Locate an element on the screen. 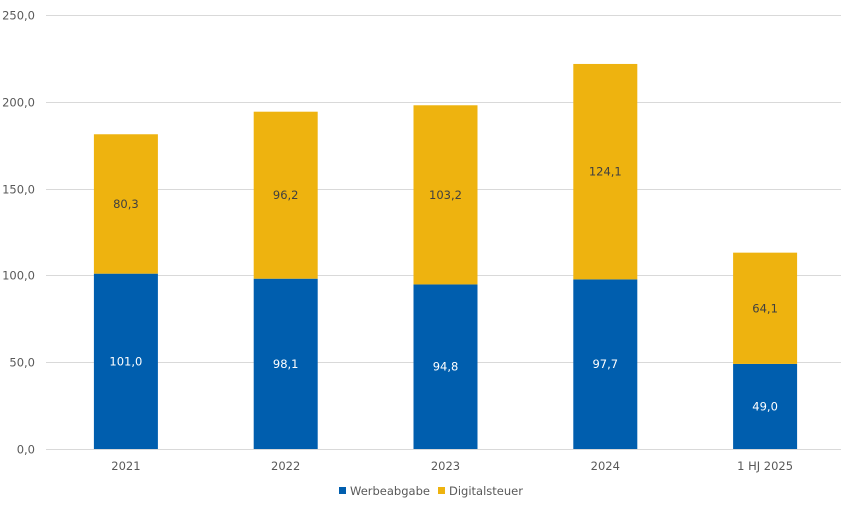 Image resolution: width=841 pixels, height=506 pixels. bar-digitalsteuer-2022 is located at coordinates (285, 195).